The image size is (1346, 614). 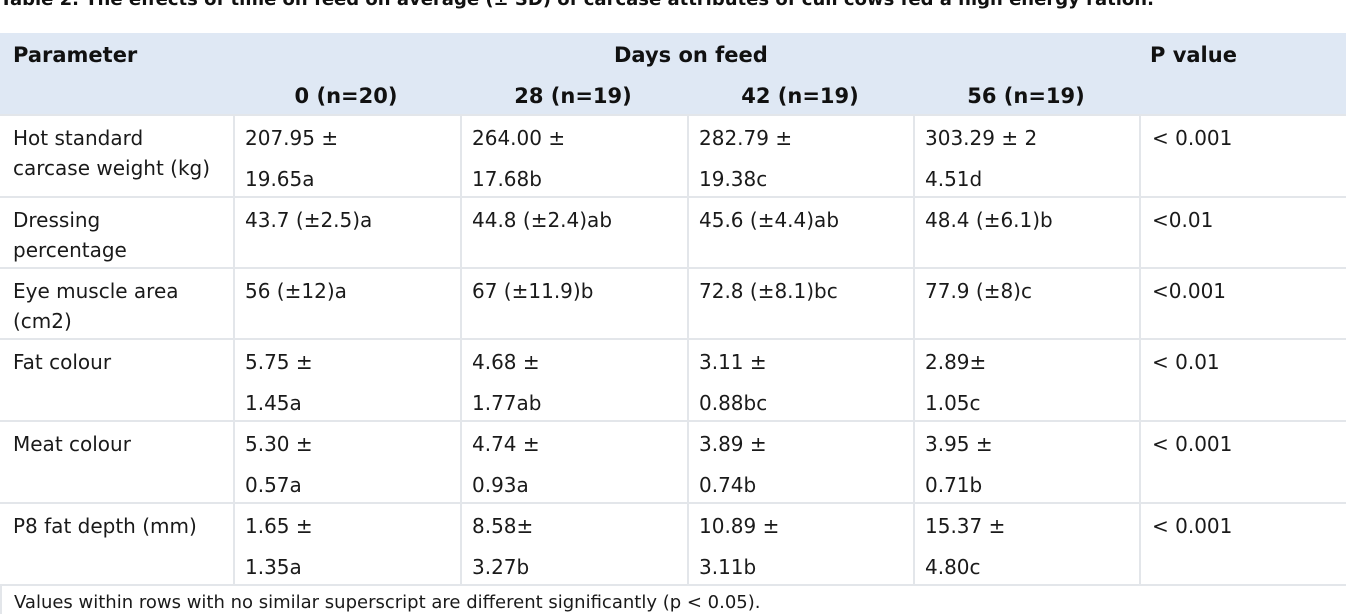 I want to click on row-parameter: Eye muscle area (cm2), so click(x=96, y=306).